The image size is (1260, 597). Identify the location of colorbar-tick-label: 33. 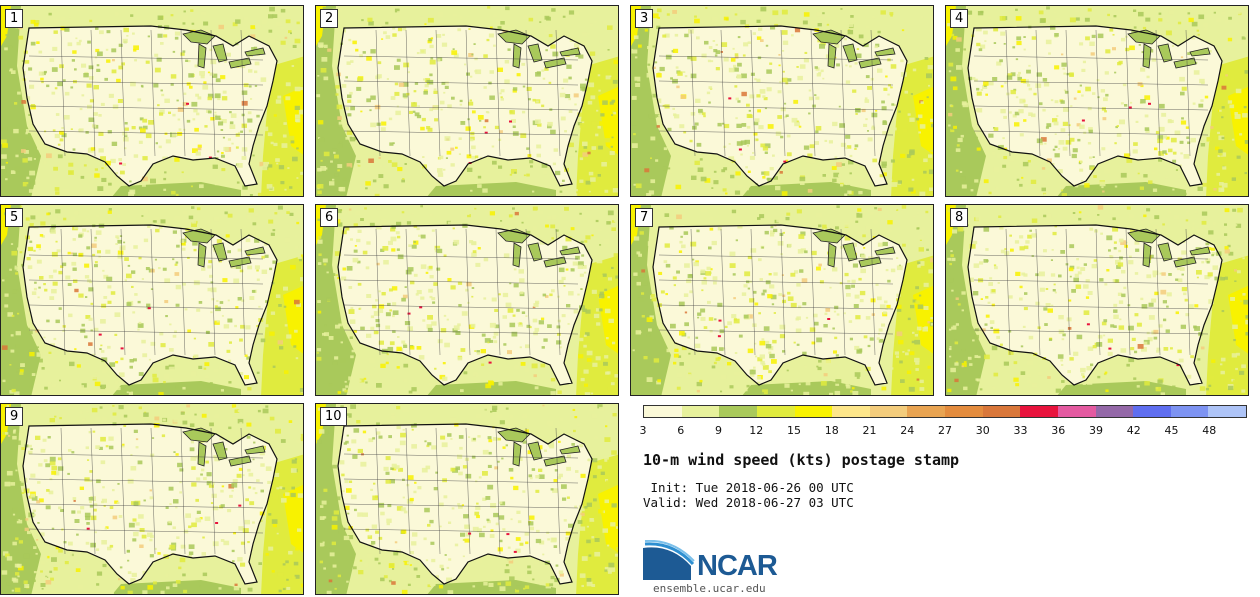
(1020, 430).